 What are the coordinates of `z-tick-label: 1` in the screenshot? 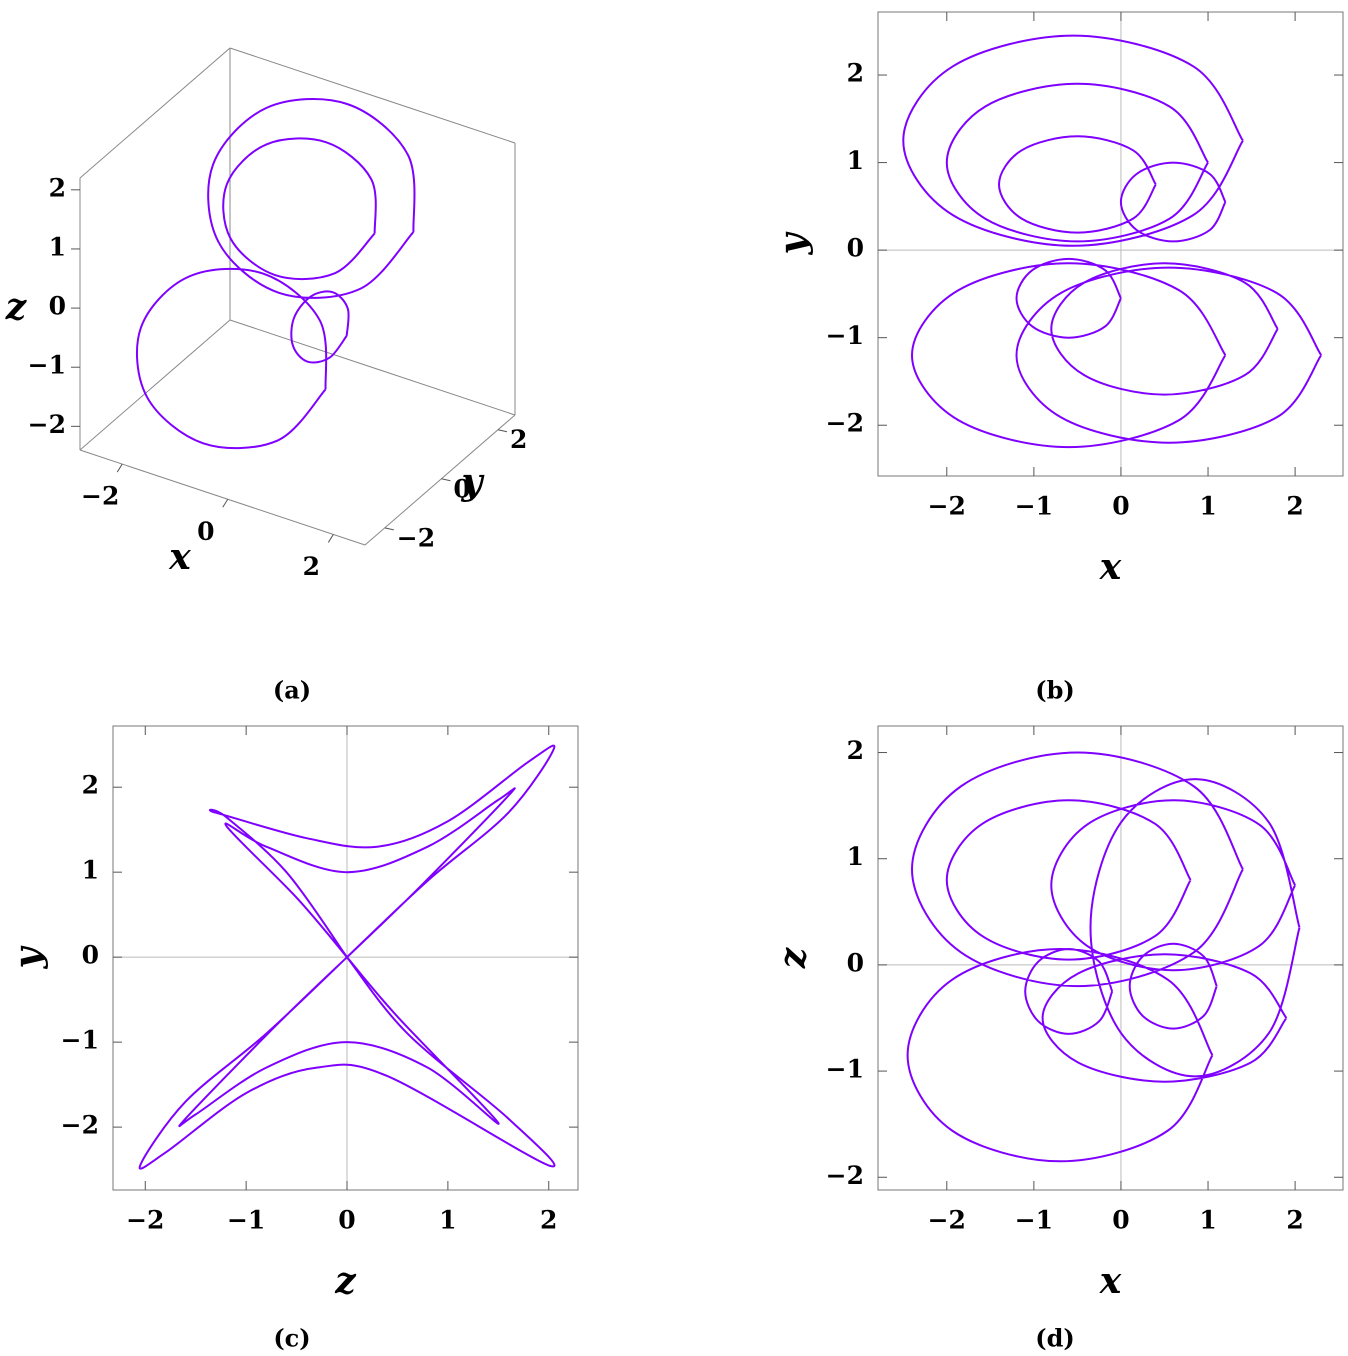 It's located at (57, 246).